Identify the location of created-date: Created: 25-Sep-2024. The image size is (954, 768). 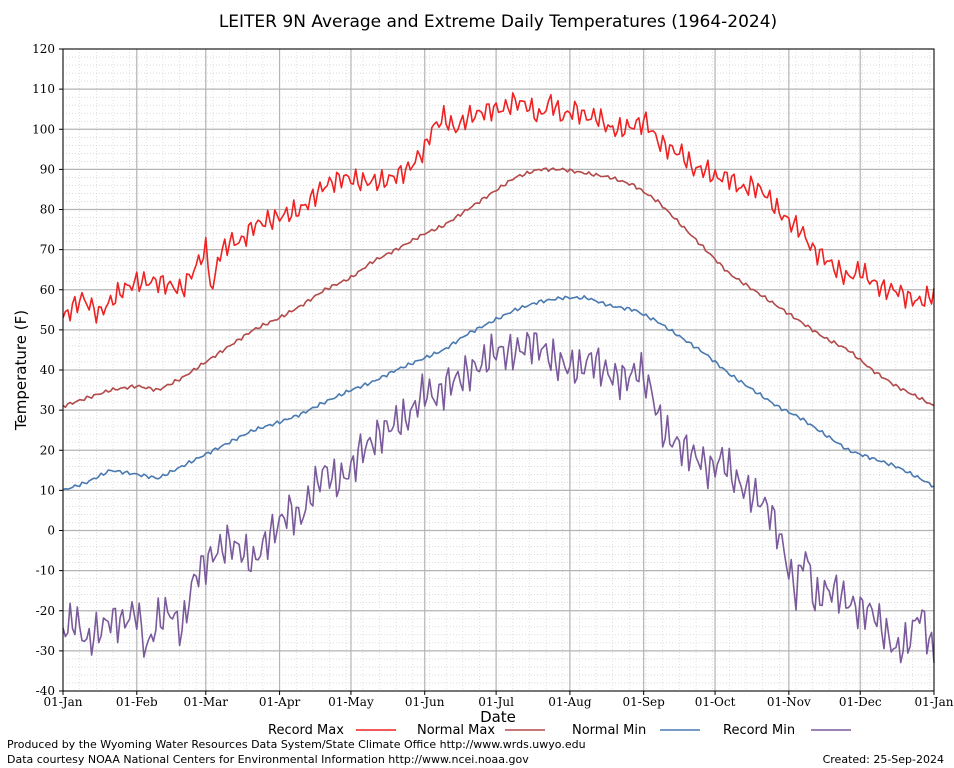
(883, 759).